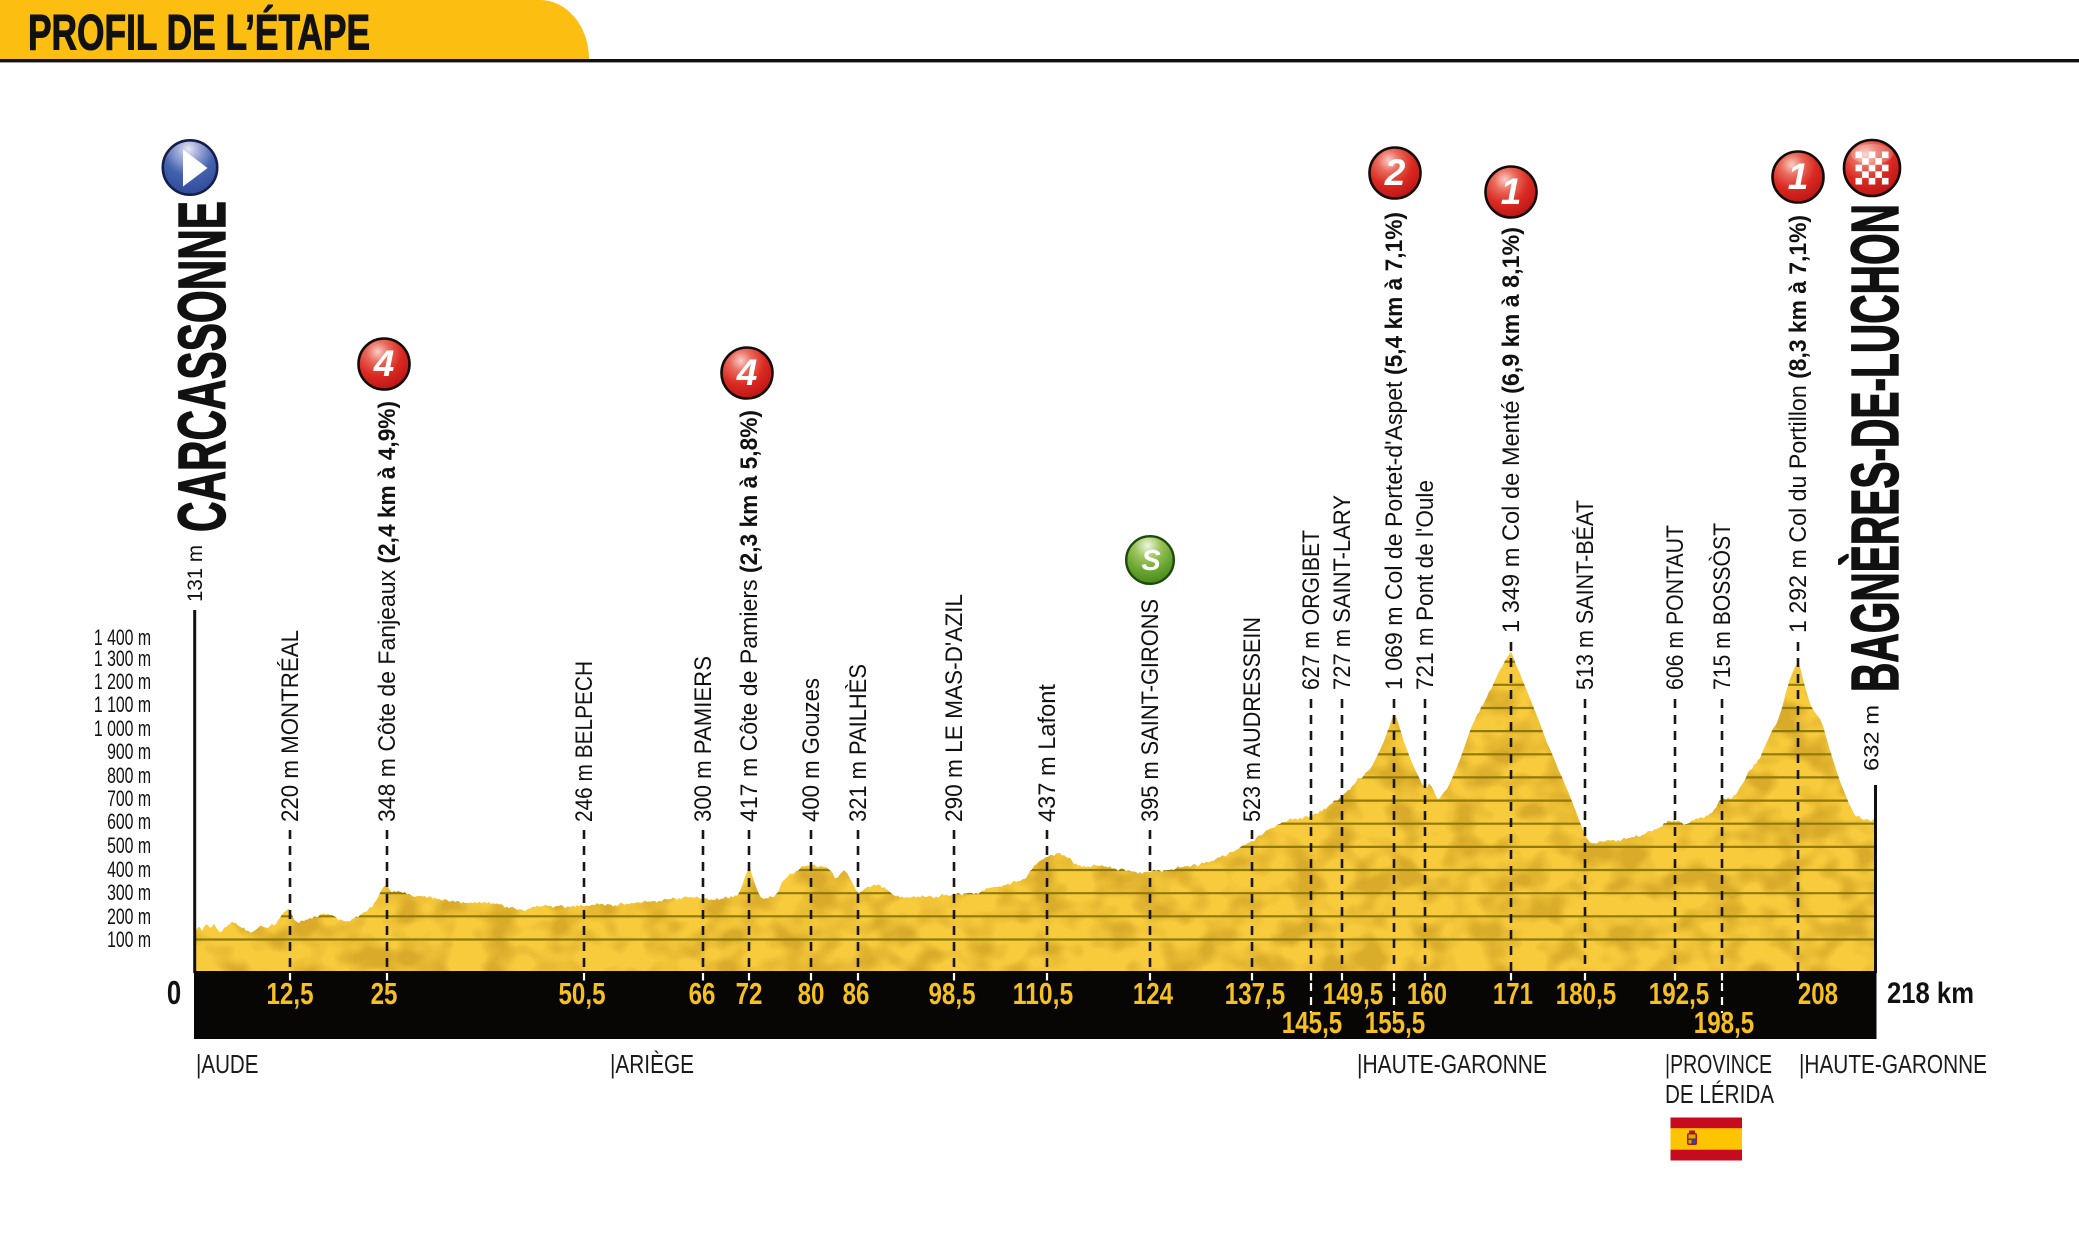  Describe the element at coordinates (749, 697) in the screenshot. I see `svg-text: 417 m Côte de Pamiers` at that location.